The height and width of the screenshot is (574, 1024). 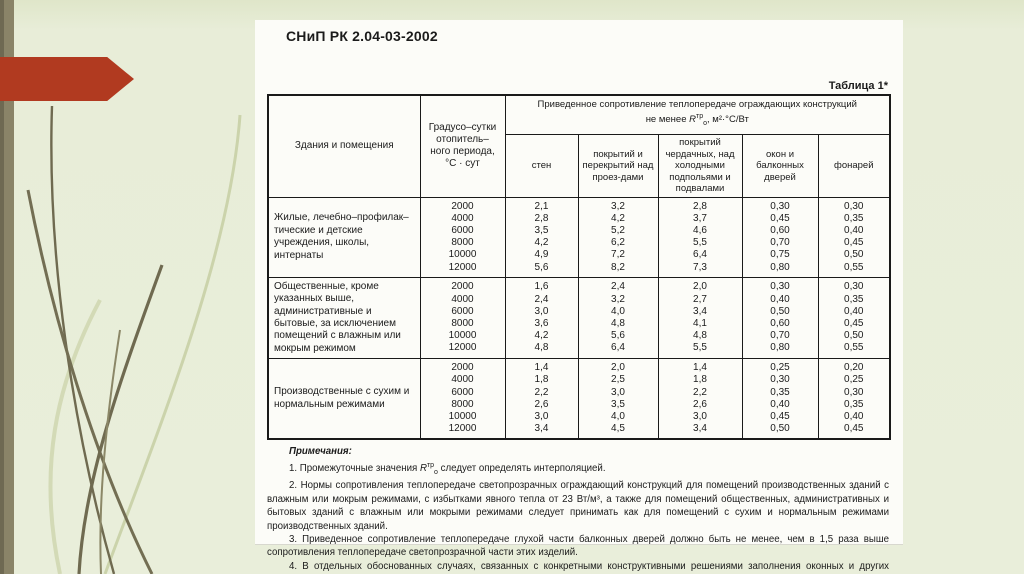 What do you see at coordinates (618, 166) in the screenshot?
I see `header-coverings-driveways: покрытий и перекрытий над проез-дами` at bounding box center [618, 166].